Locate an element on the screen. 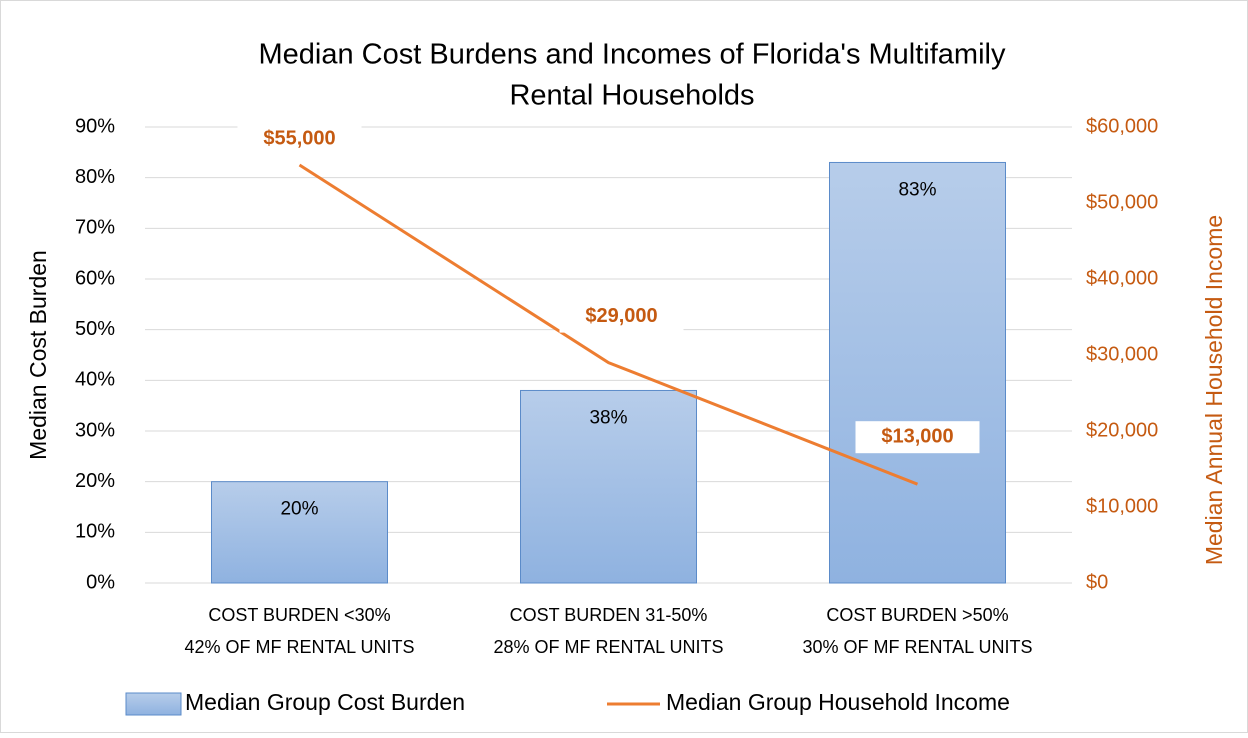  y2-tick-label: $10,000 is located at coordinates (1122, 506).